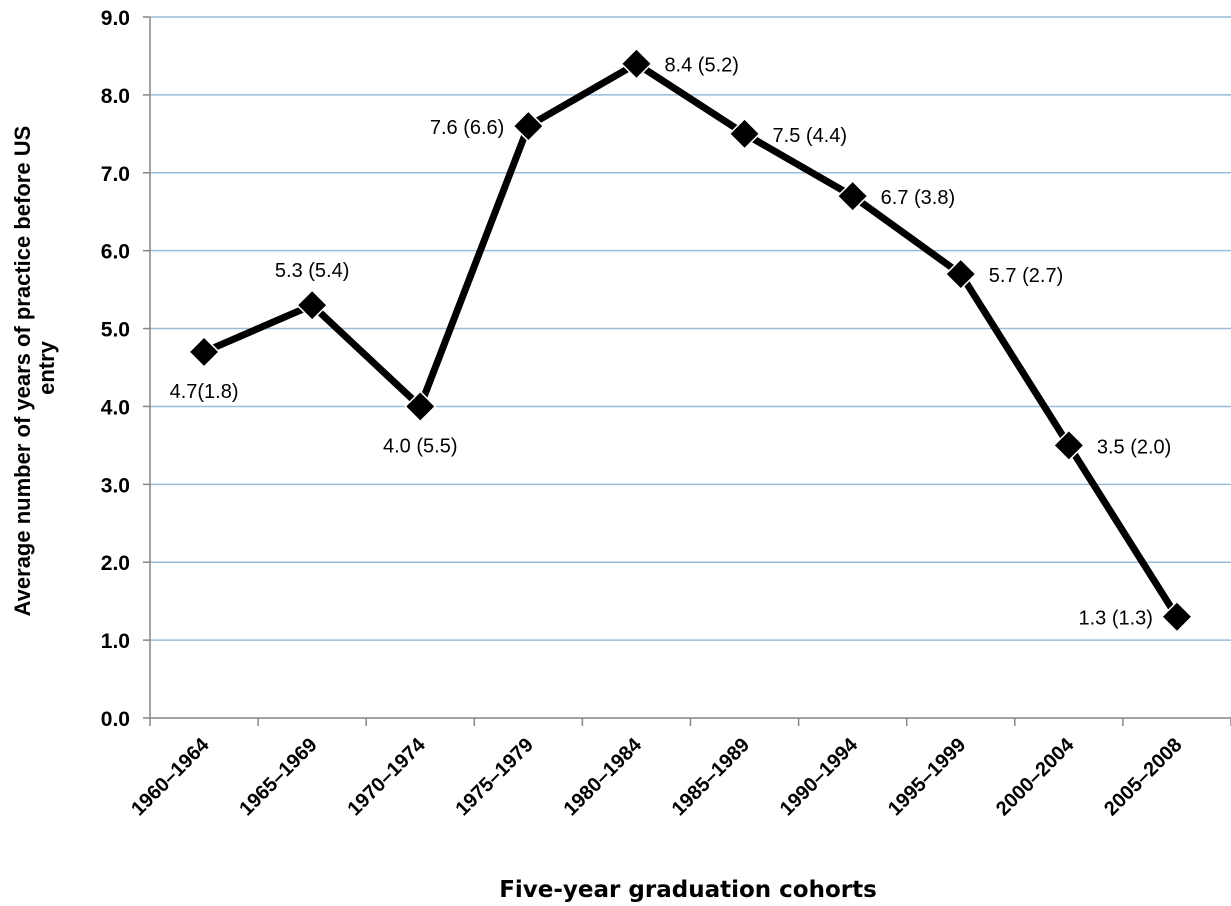 Image resolution: width=1231 pixels, height=906 pixels. What do you see at coordinates (1143, 777) in the screenshot?
I see `x-tick-label-9: 2005–2008` at bounding box center [1143, 777].